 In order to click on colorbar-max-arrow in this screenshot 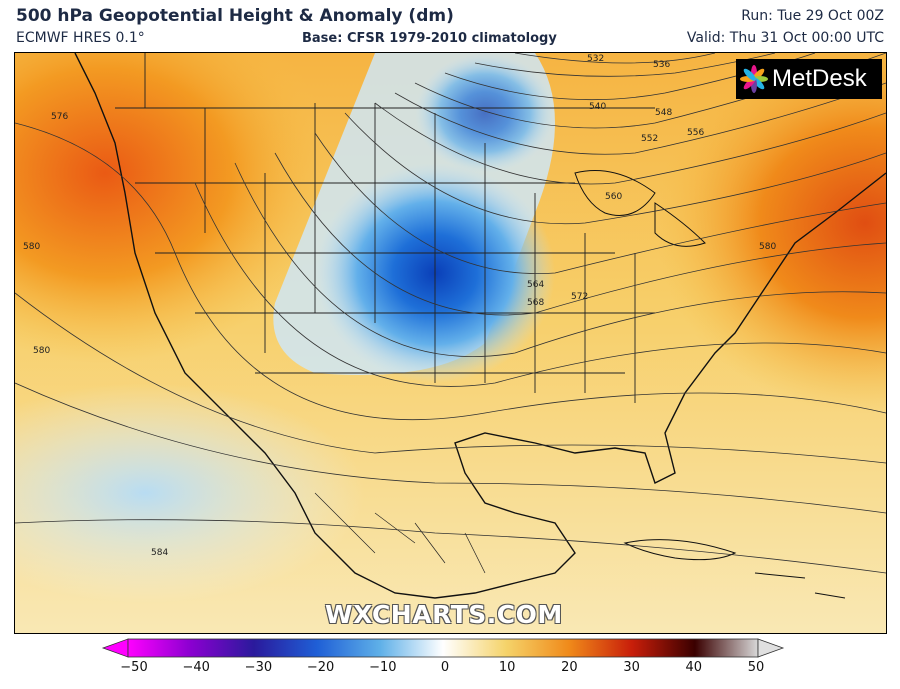, I will do `click(771, 648)`.